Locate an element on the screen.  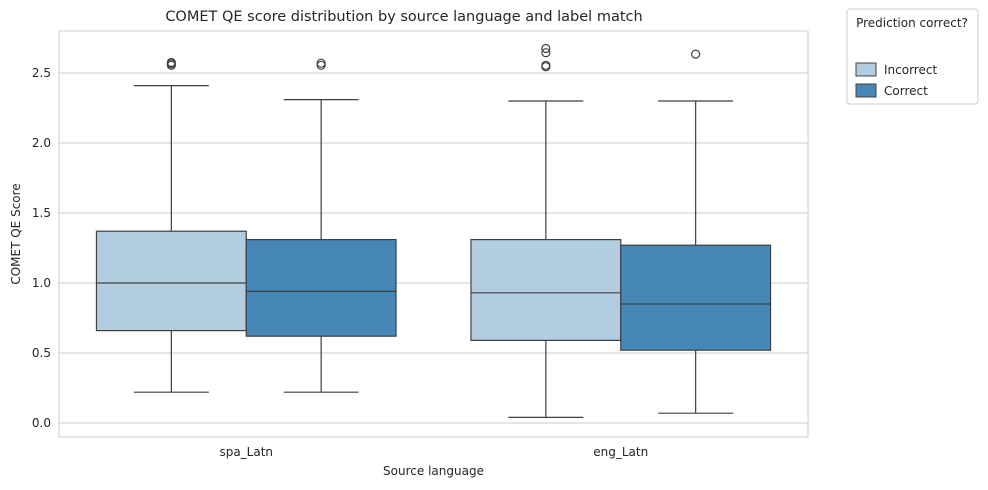
y-tick-label: 1.5 is located at coordinates (41, 213).